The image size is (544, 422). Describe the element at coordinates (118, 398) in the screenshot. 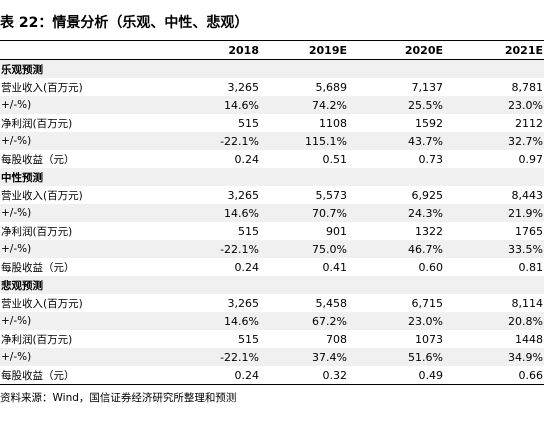

I see `source-note: 资料来源：Wind，国信证券经济研究所整理和预测` at that location.